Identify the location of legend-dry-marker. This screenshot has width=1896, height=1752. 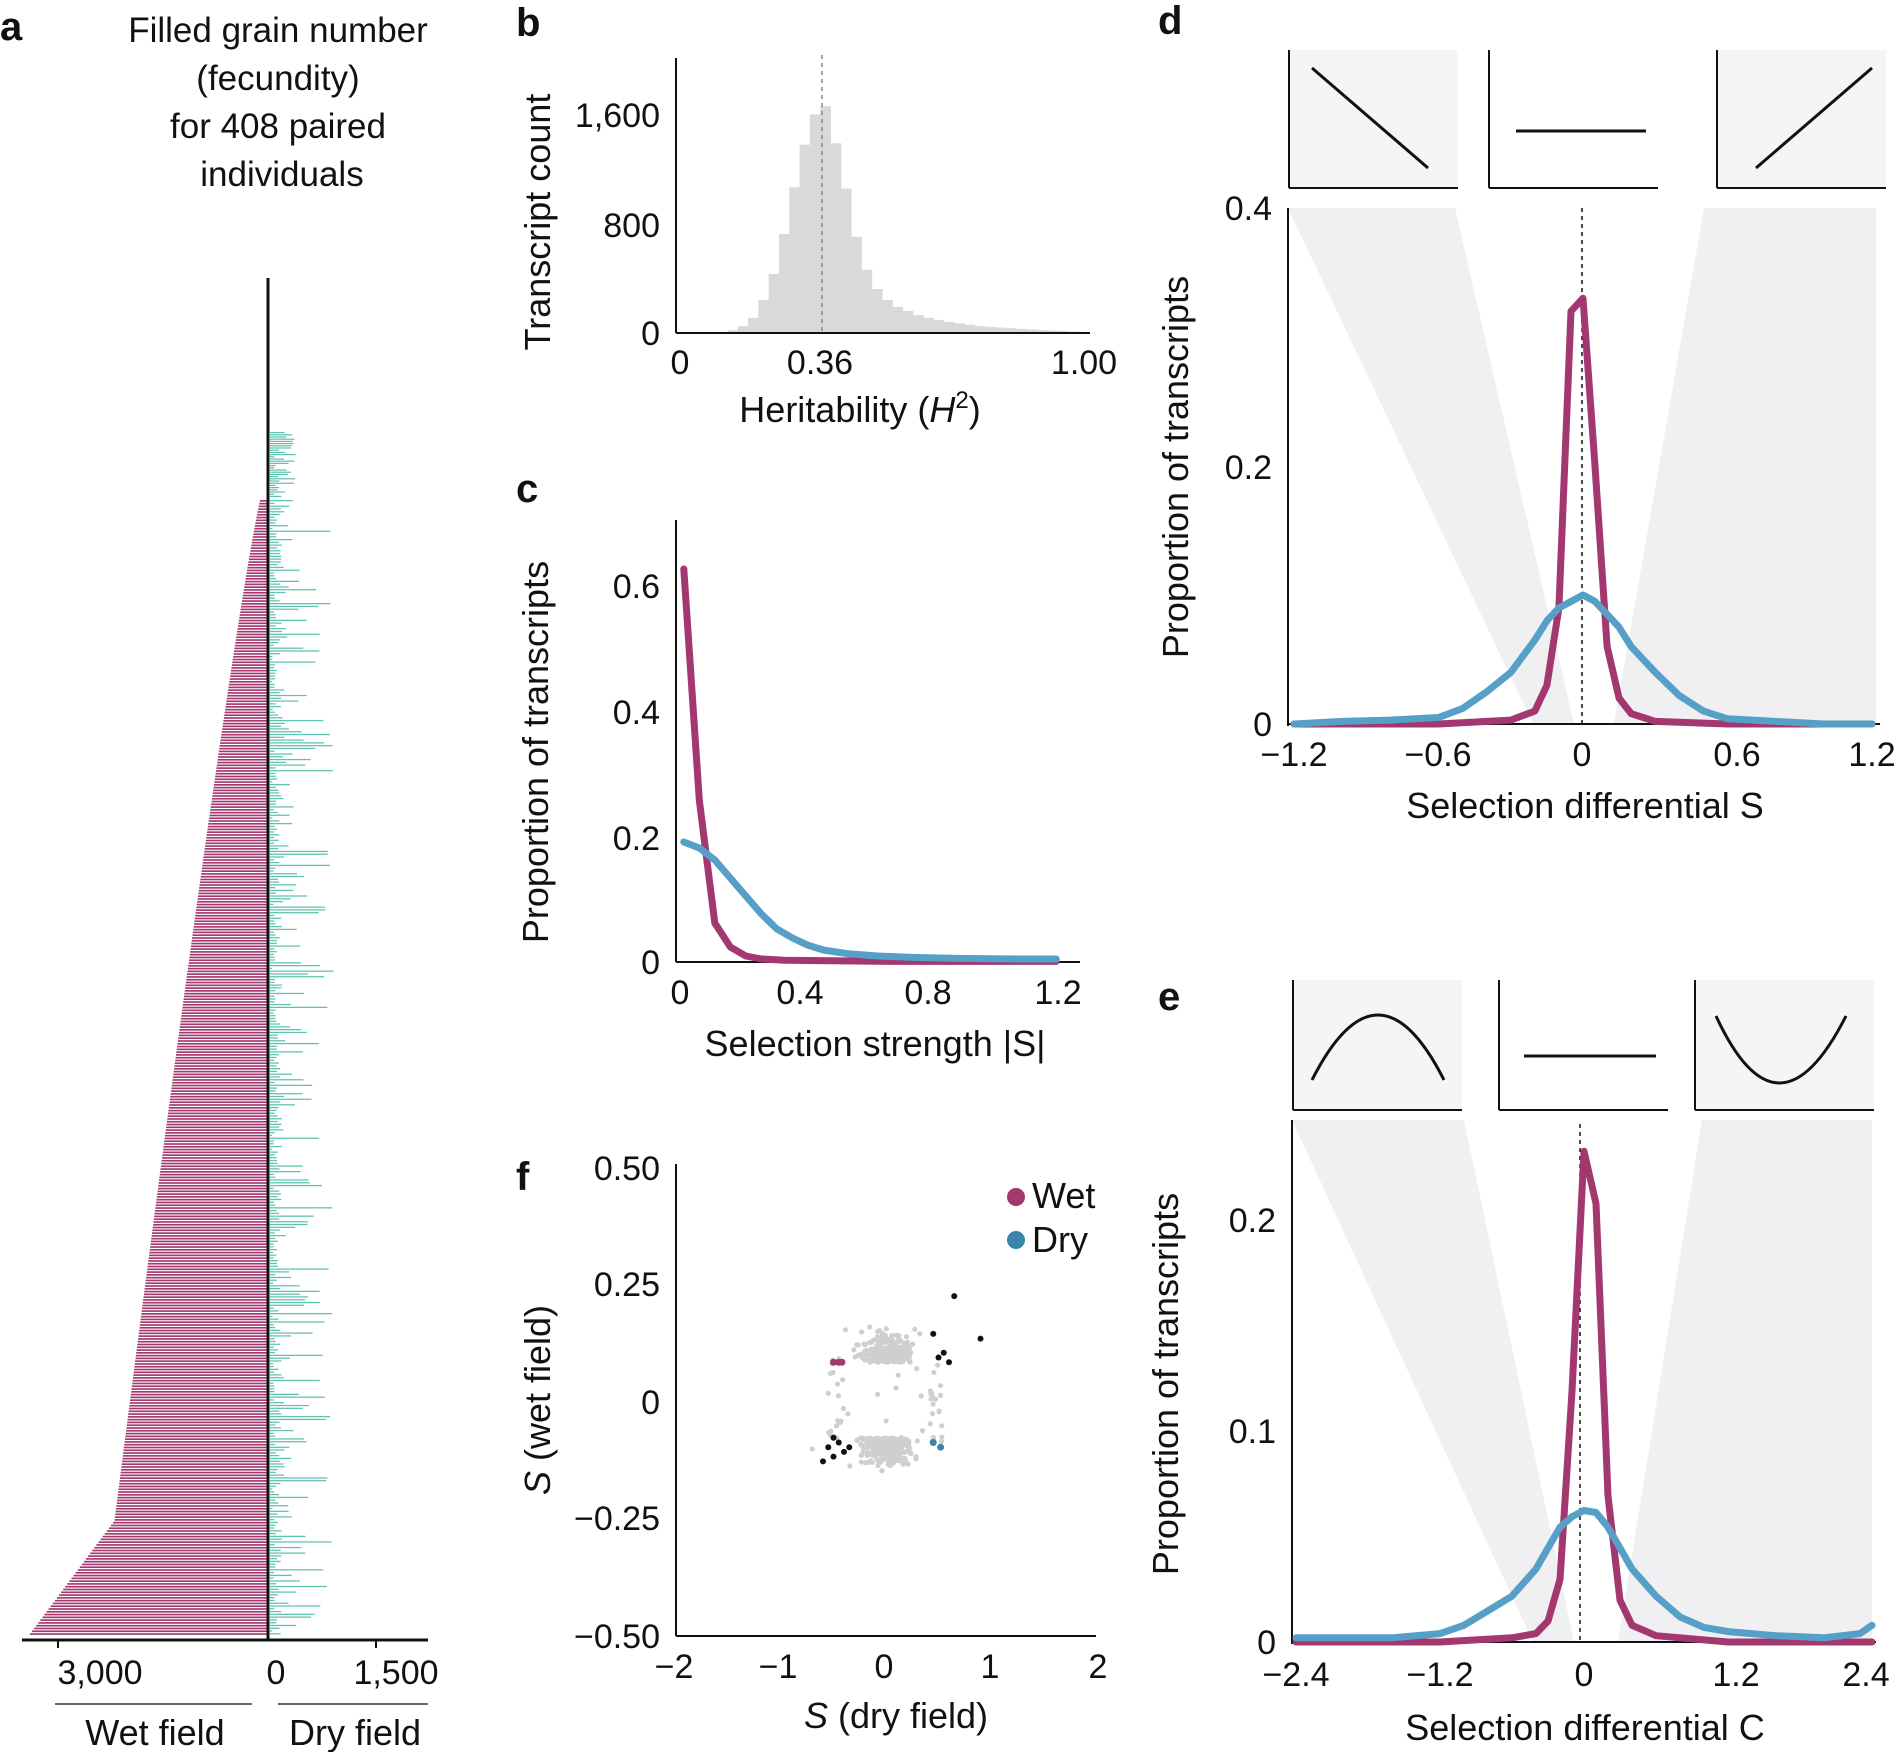
(1016, 1240).